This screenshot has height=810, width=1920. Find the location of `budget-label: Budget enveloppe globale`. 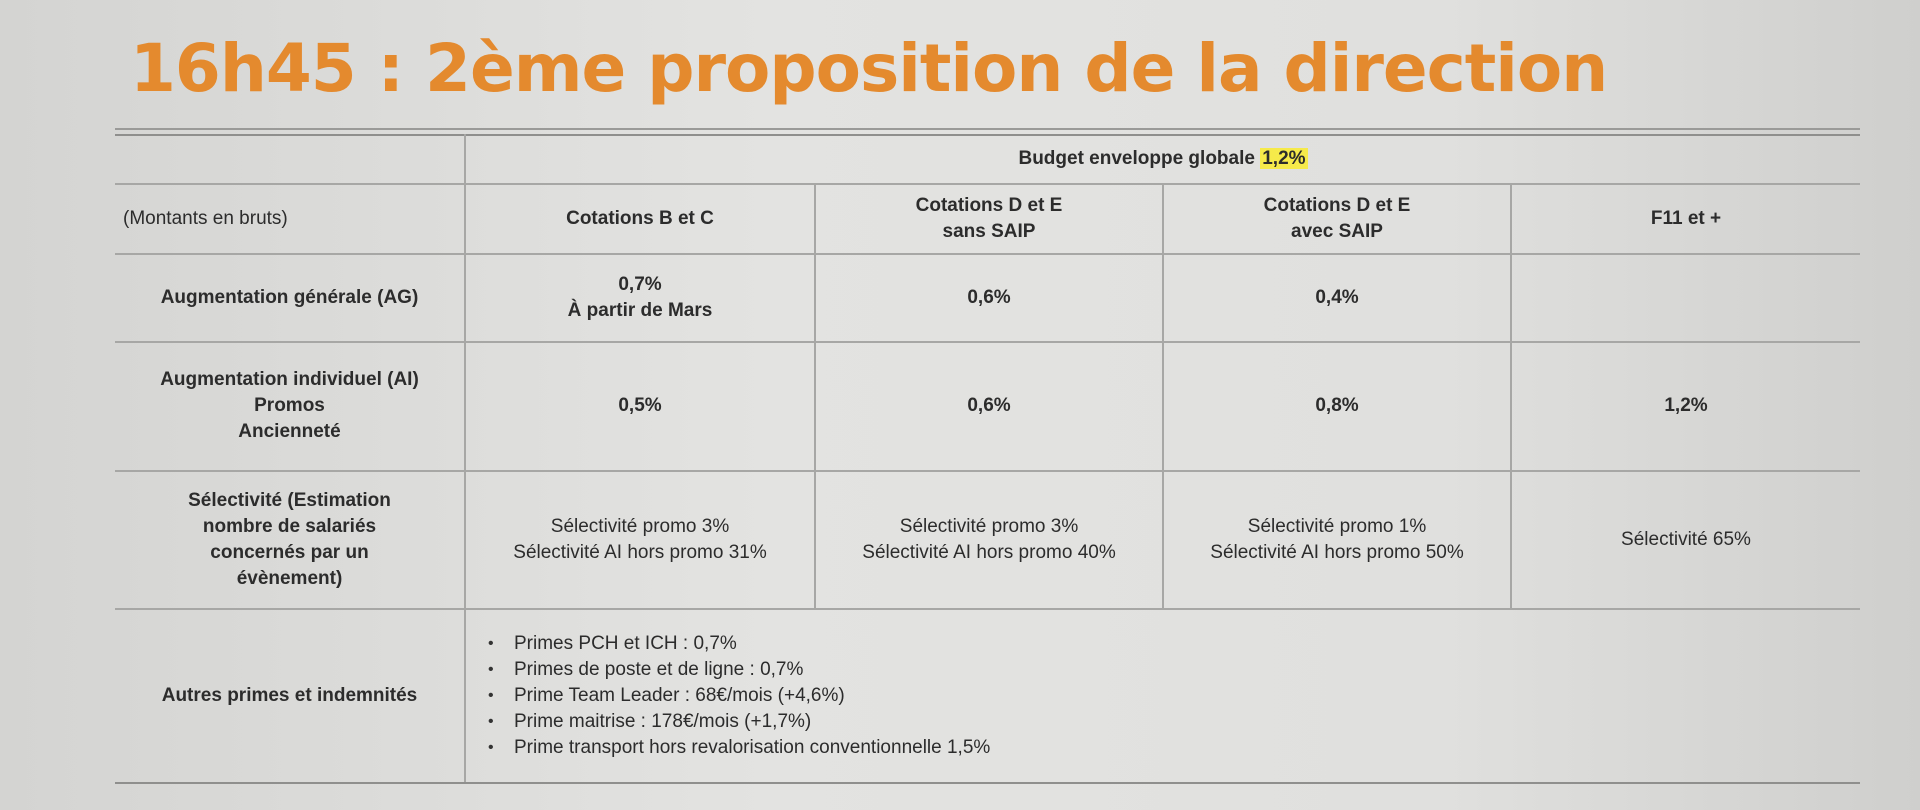

budget-label: Budget enveloppe globale is located at coordinates (1136, 159).